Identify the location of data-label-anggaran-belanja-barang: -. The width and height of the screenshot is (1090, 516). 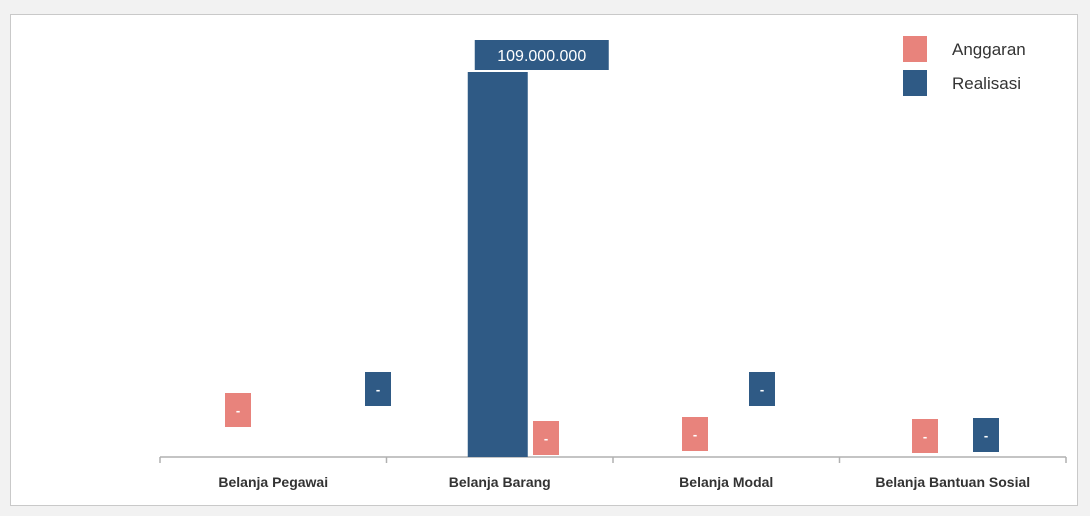
(546, 438).